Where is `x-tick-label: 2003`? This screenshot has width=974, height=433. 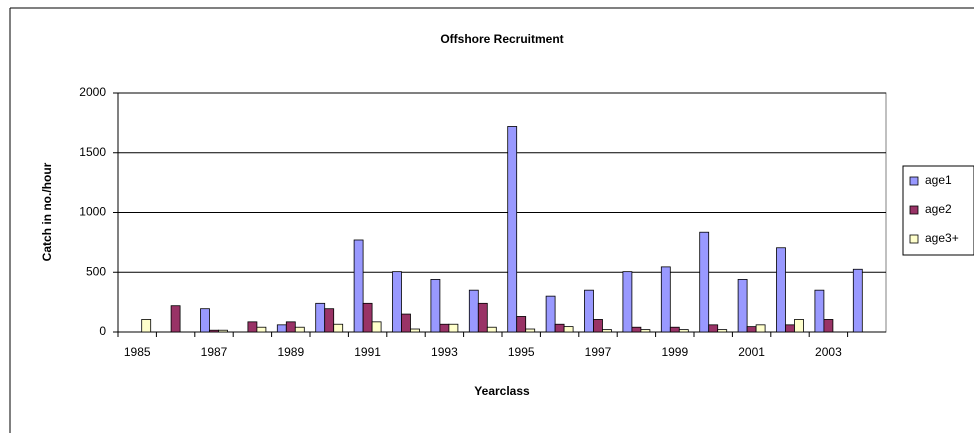
x-tick-label: 2003 is located at coordinates (828, 352).